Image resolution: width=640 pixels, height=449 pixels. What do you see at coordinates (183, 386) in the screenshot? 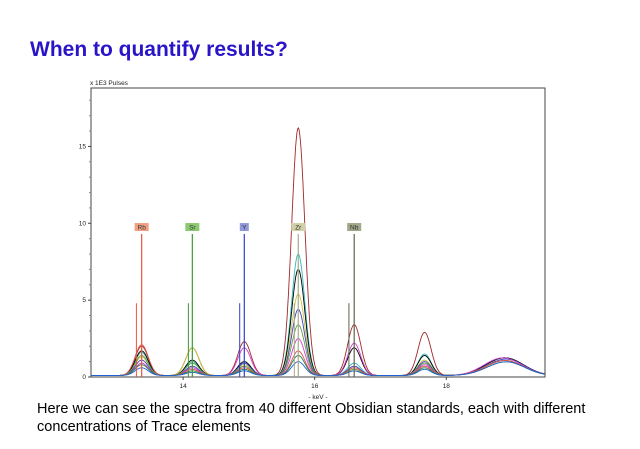
I see `x-tick-label: 14` at bounding box center [183, 386].